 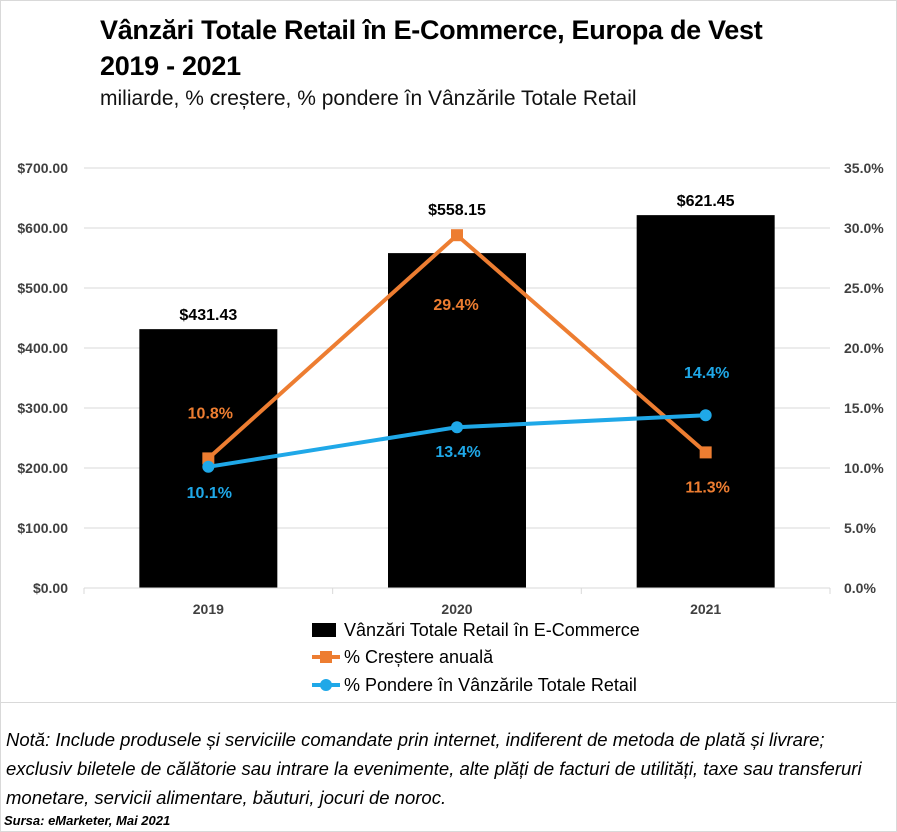 What do you see at coordinates (419, 657) in the screenshot?
I see `legend-label-growth: % Creștere anuală` at bounding box center [419, 657].